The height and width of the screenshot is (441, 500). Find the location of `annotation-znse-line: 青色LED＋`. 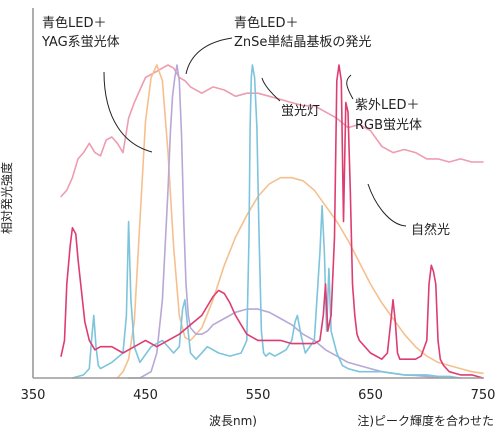

annotation-znse-line: 青色LED＋ is located at coordinates (266, 23).